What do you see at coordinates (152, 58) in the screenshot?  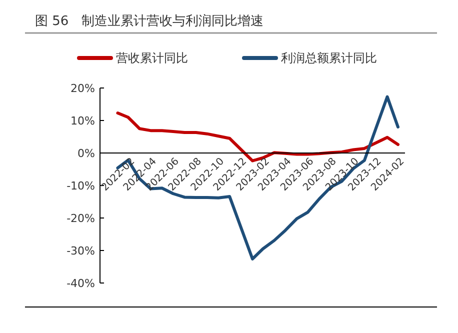 I see `legend-label: 营收累计同比` at bounding box center [152, 58].